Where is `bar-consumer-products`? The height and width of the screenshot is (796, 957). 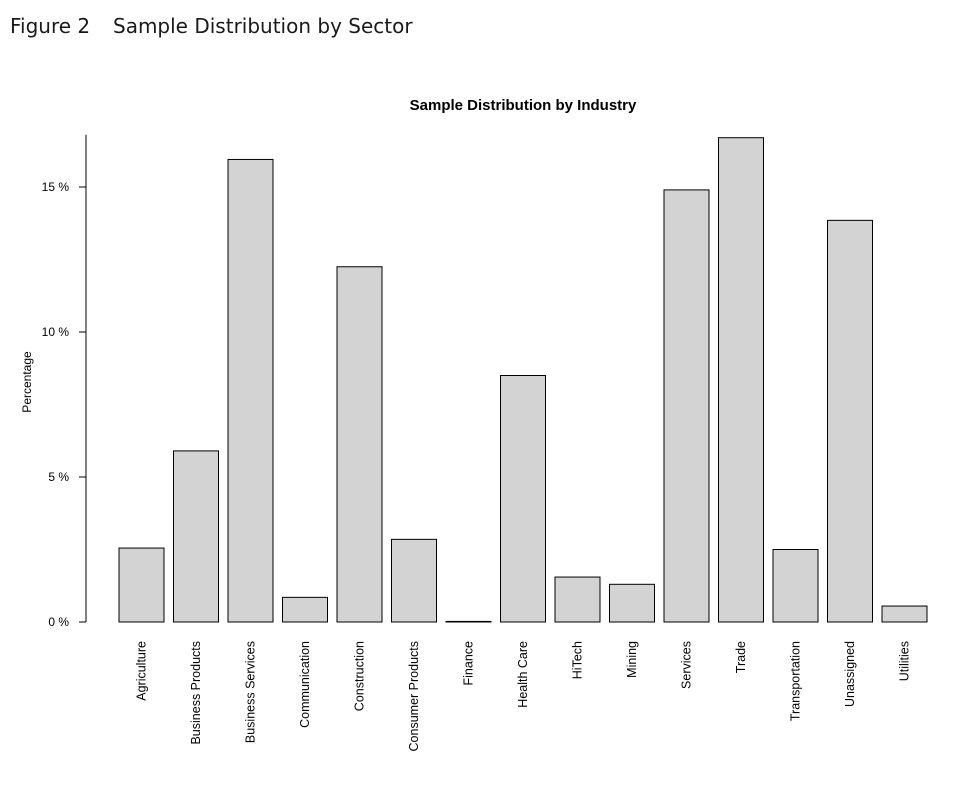 bar-consumer-products is located at coordinates (414, 580).